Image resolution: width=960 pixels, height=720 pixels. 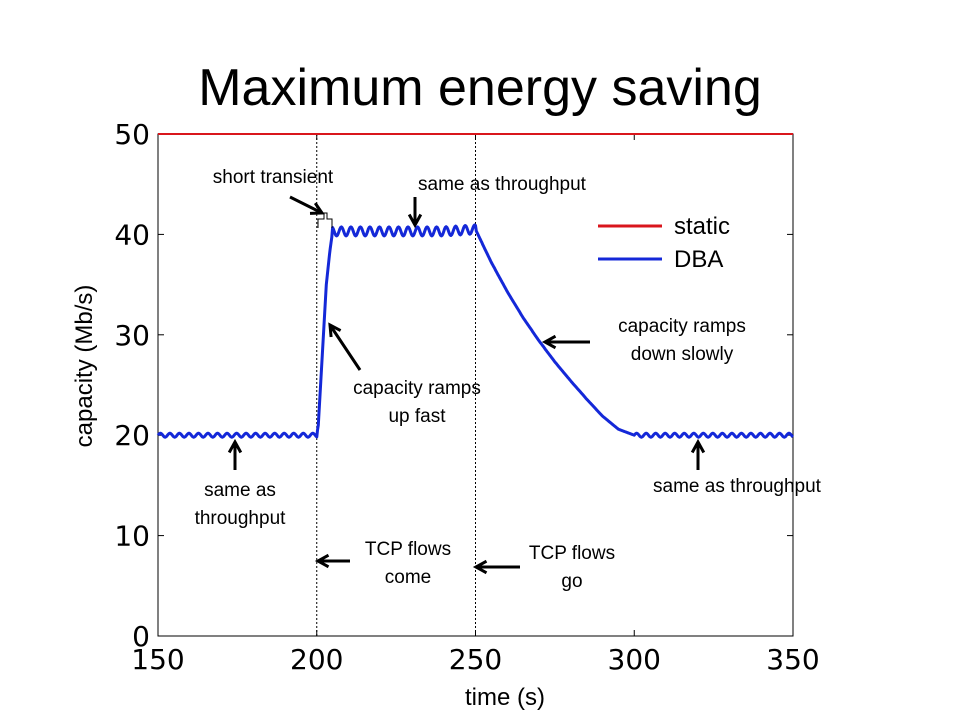 What do you see at coordinates (634, 659) in the screenshot?
I see `x-tick-label: 300` at bounding box center [634, 659].